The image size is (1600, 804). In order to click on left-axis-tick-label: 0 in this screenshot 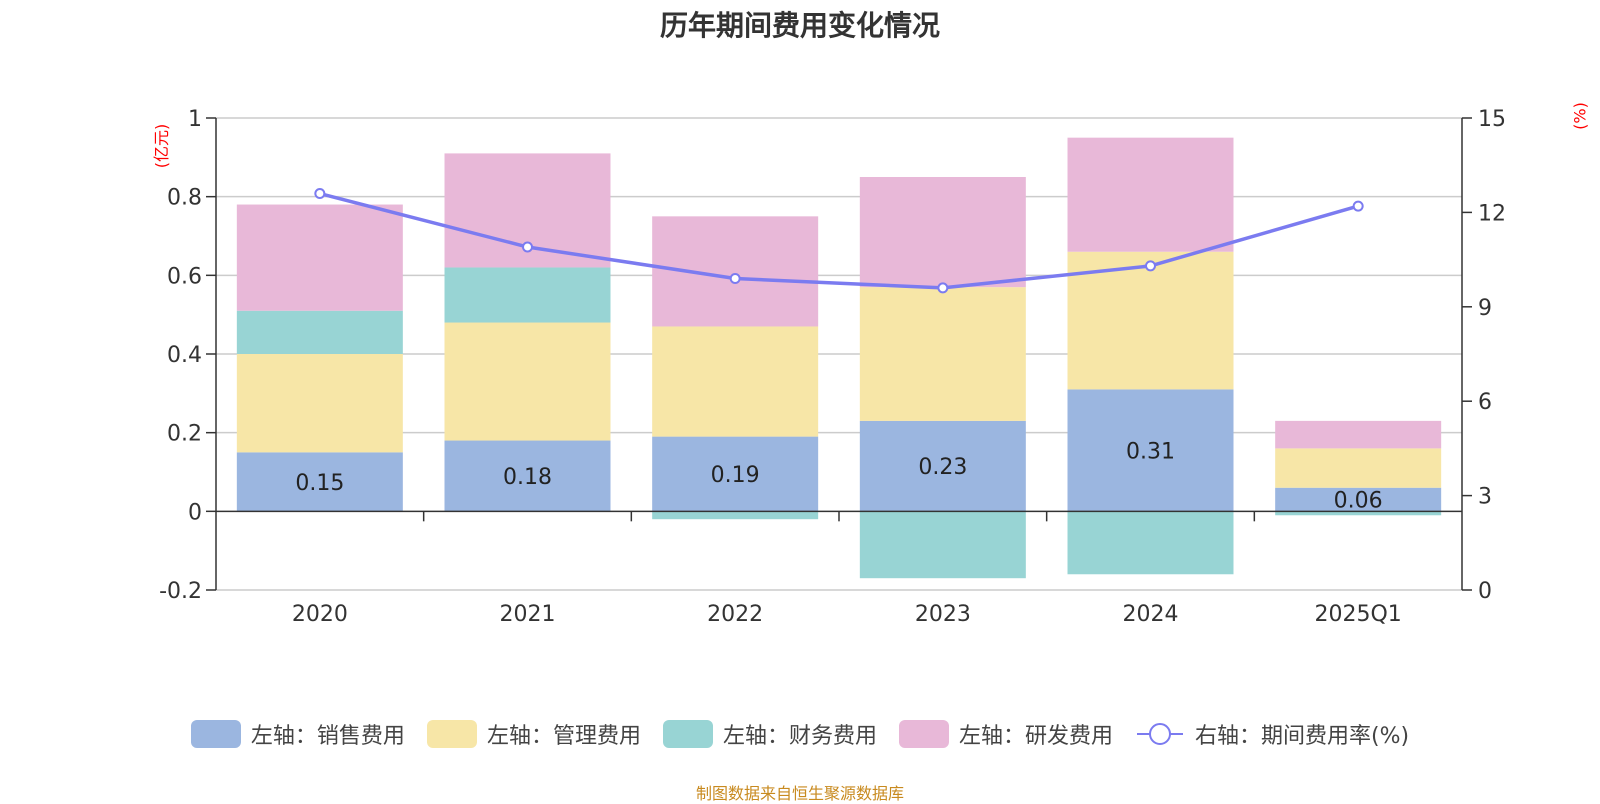, I will do `click(195, 512)`.